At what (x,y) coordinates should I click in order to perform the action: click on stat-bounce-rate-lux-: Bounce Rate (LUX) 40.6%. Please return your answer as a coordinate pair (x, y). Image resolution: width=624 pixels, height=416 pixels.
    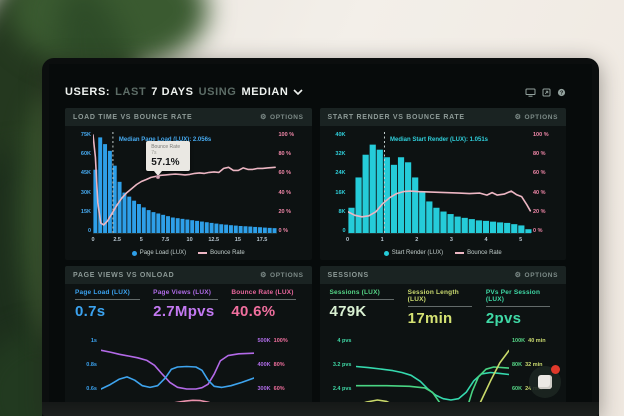
    Looking at the image, I should click on (266, 310).